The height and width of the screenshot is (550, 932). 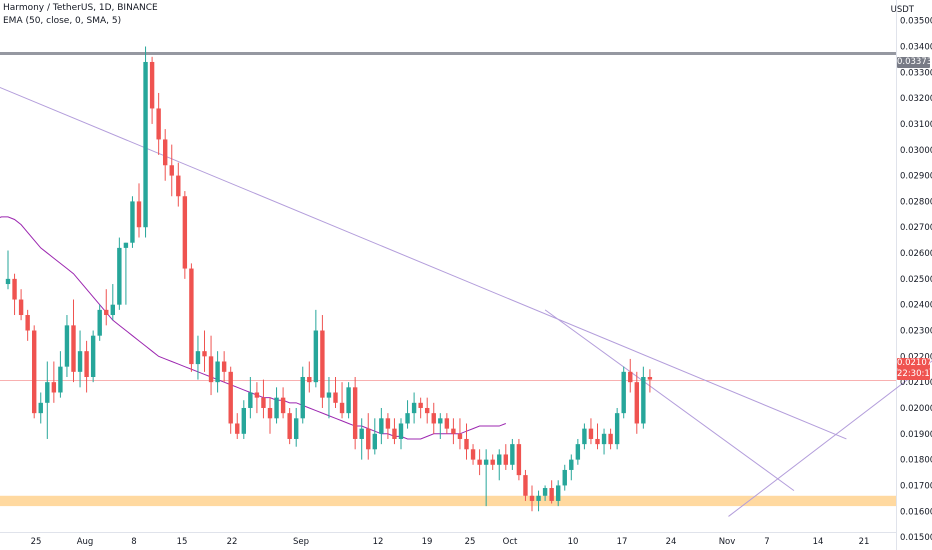 I want to click on price-tick-label: 0.02200, so click(x=916, y=357).